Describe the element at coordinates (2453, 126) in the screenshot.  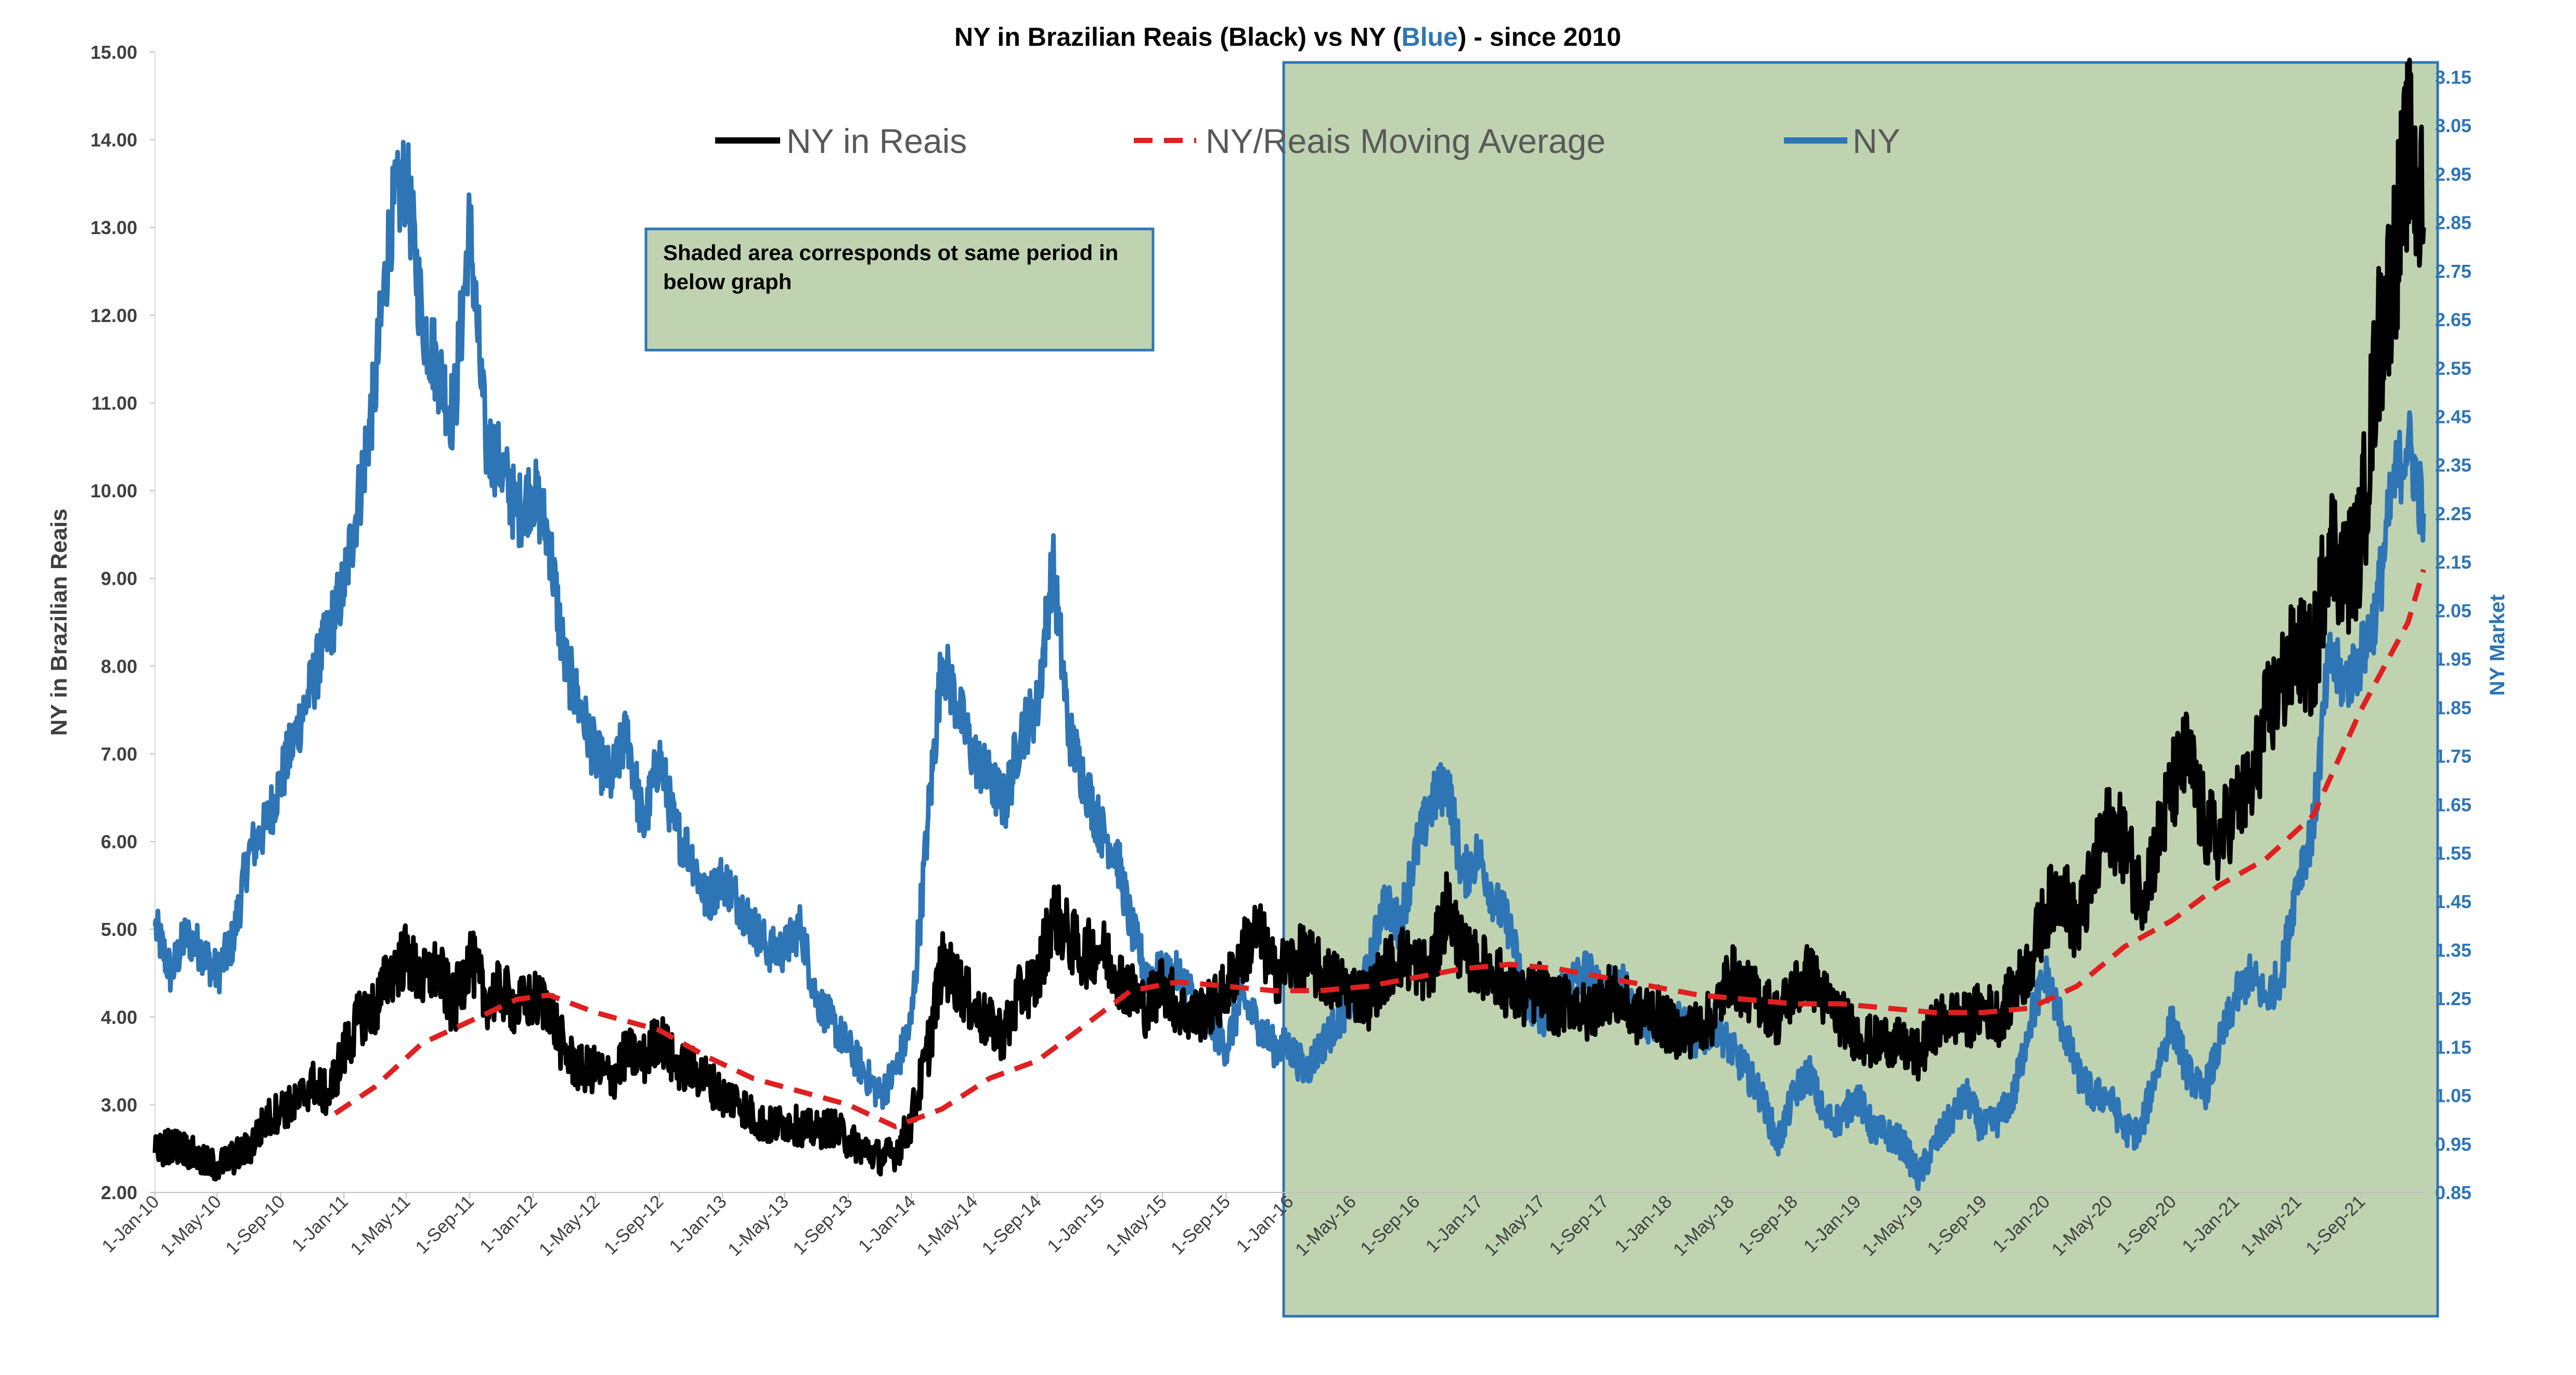
I see `y2-tick-label: 3.05` at that location.